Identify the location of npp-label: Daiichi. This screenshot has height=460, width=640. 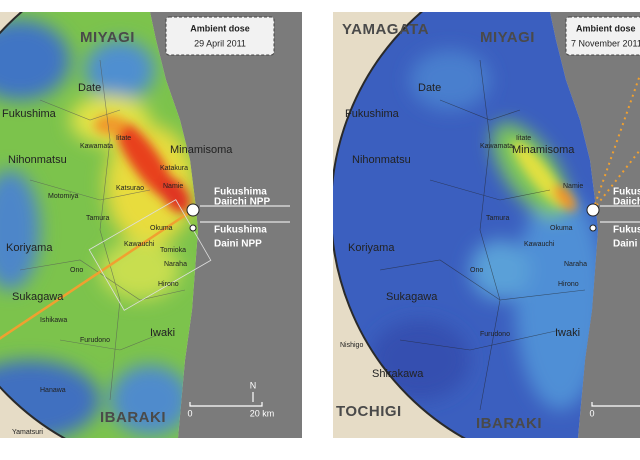
(626, 202).